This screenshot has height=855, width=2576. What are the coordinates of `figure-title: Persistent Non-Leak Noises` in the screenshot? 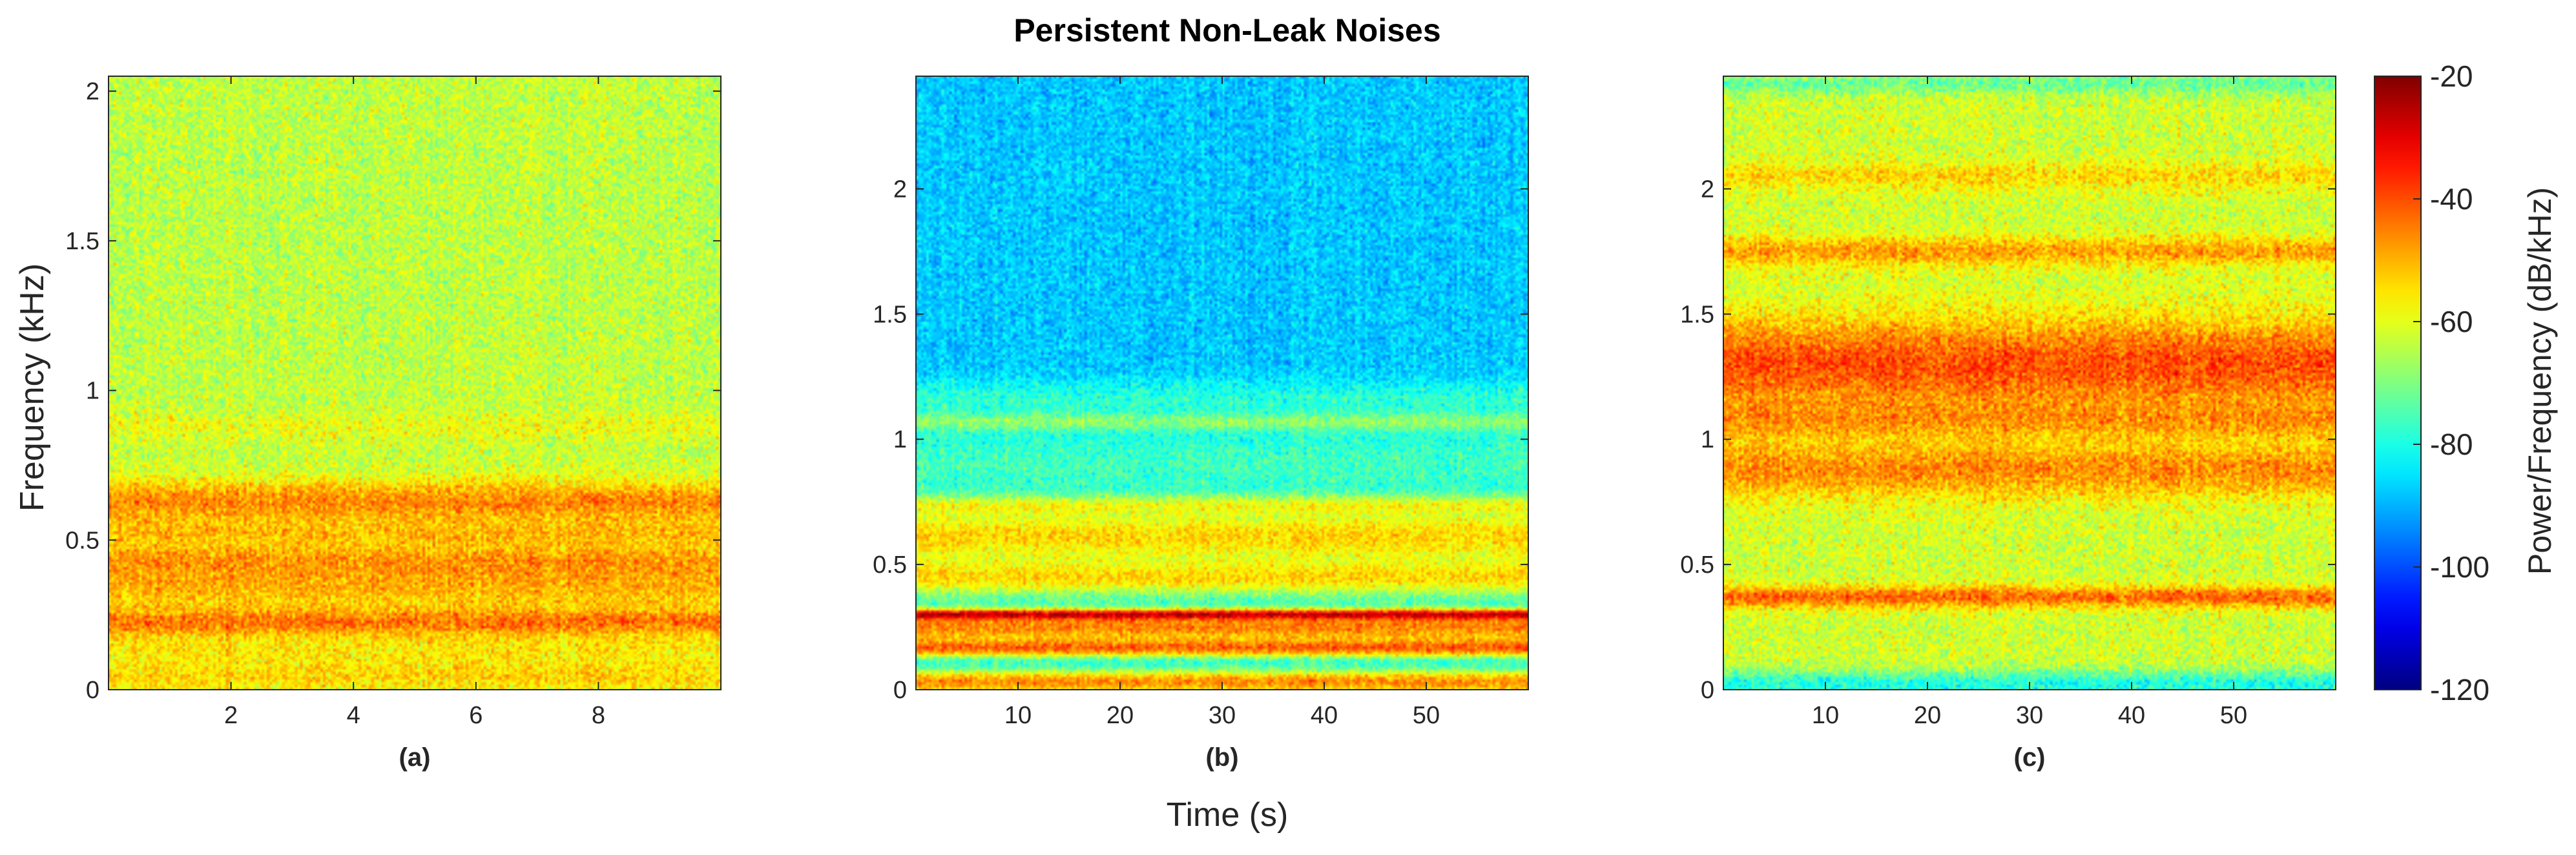 It's located at (1227, 30).